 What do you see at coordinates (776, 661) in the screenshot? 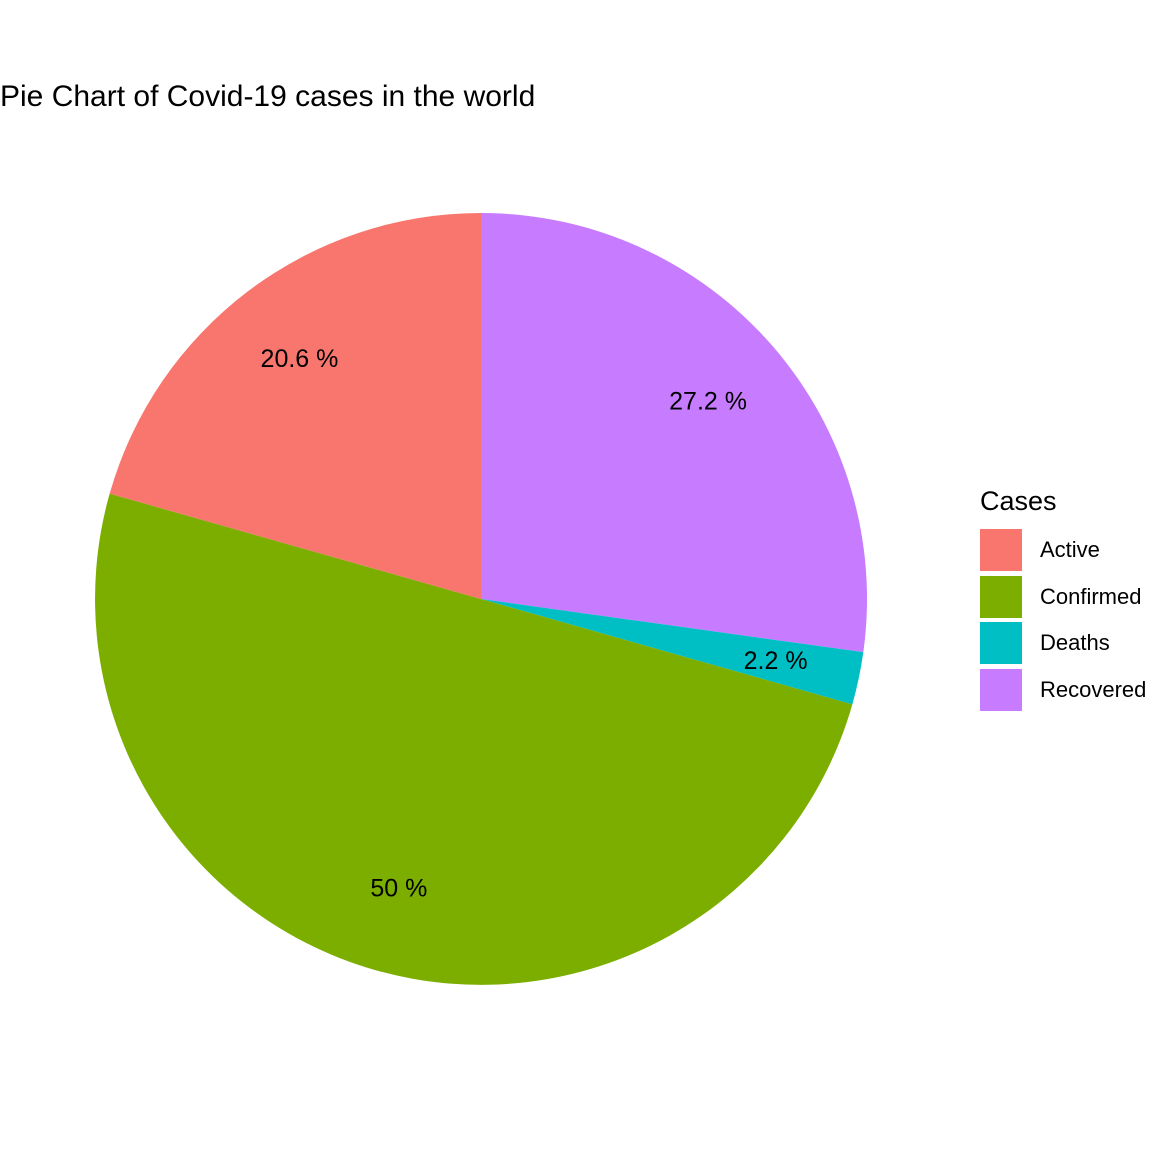
I see `slice-label-deaths: 2.2 %` at bounding box center [776, 661].